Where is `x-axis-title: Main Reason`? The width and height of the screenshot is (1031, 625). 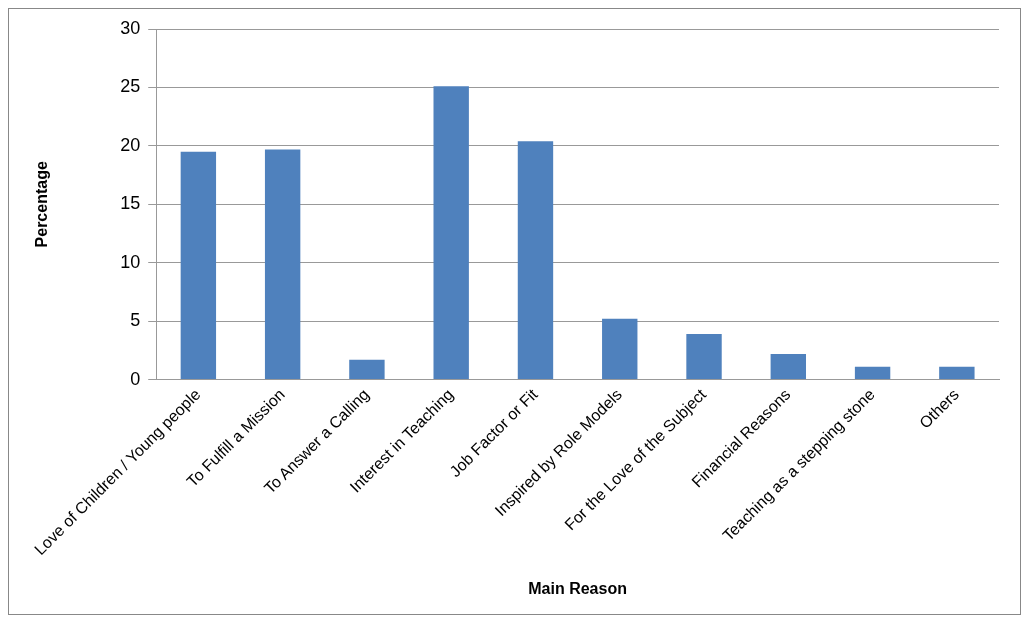
x-axis-title: Main Reason is located at coordinates (577, 588).